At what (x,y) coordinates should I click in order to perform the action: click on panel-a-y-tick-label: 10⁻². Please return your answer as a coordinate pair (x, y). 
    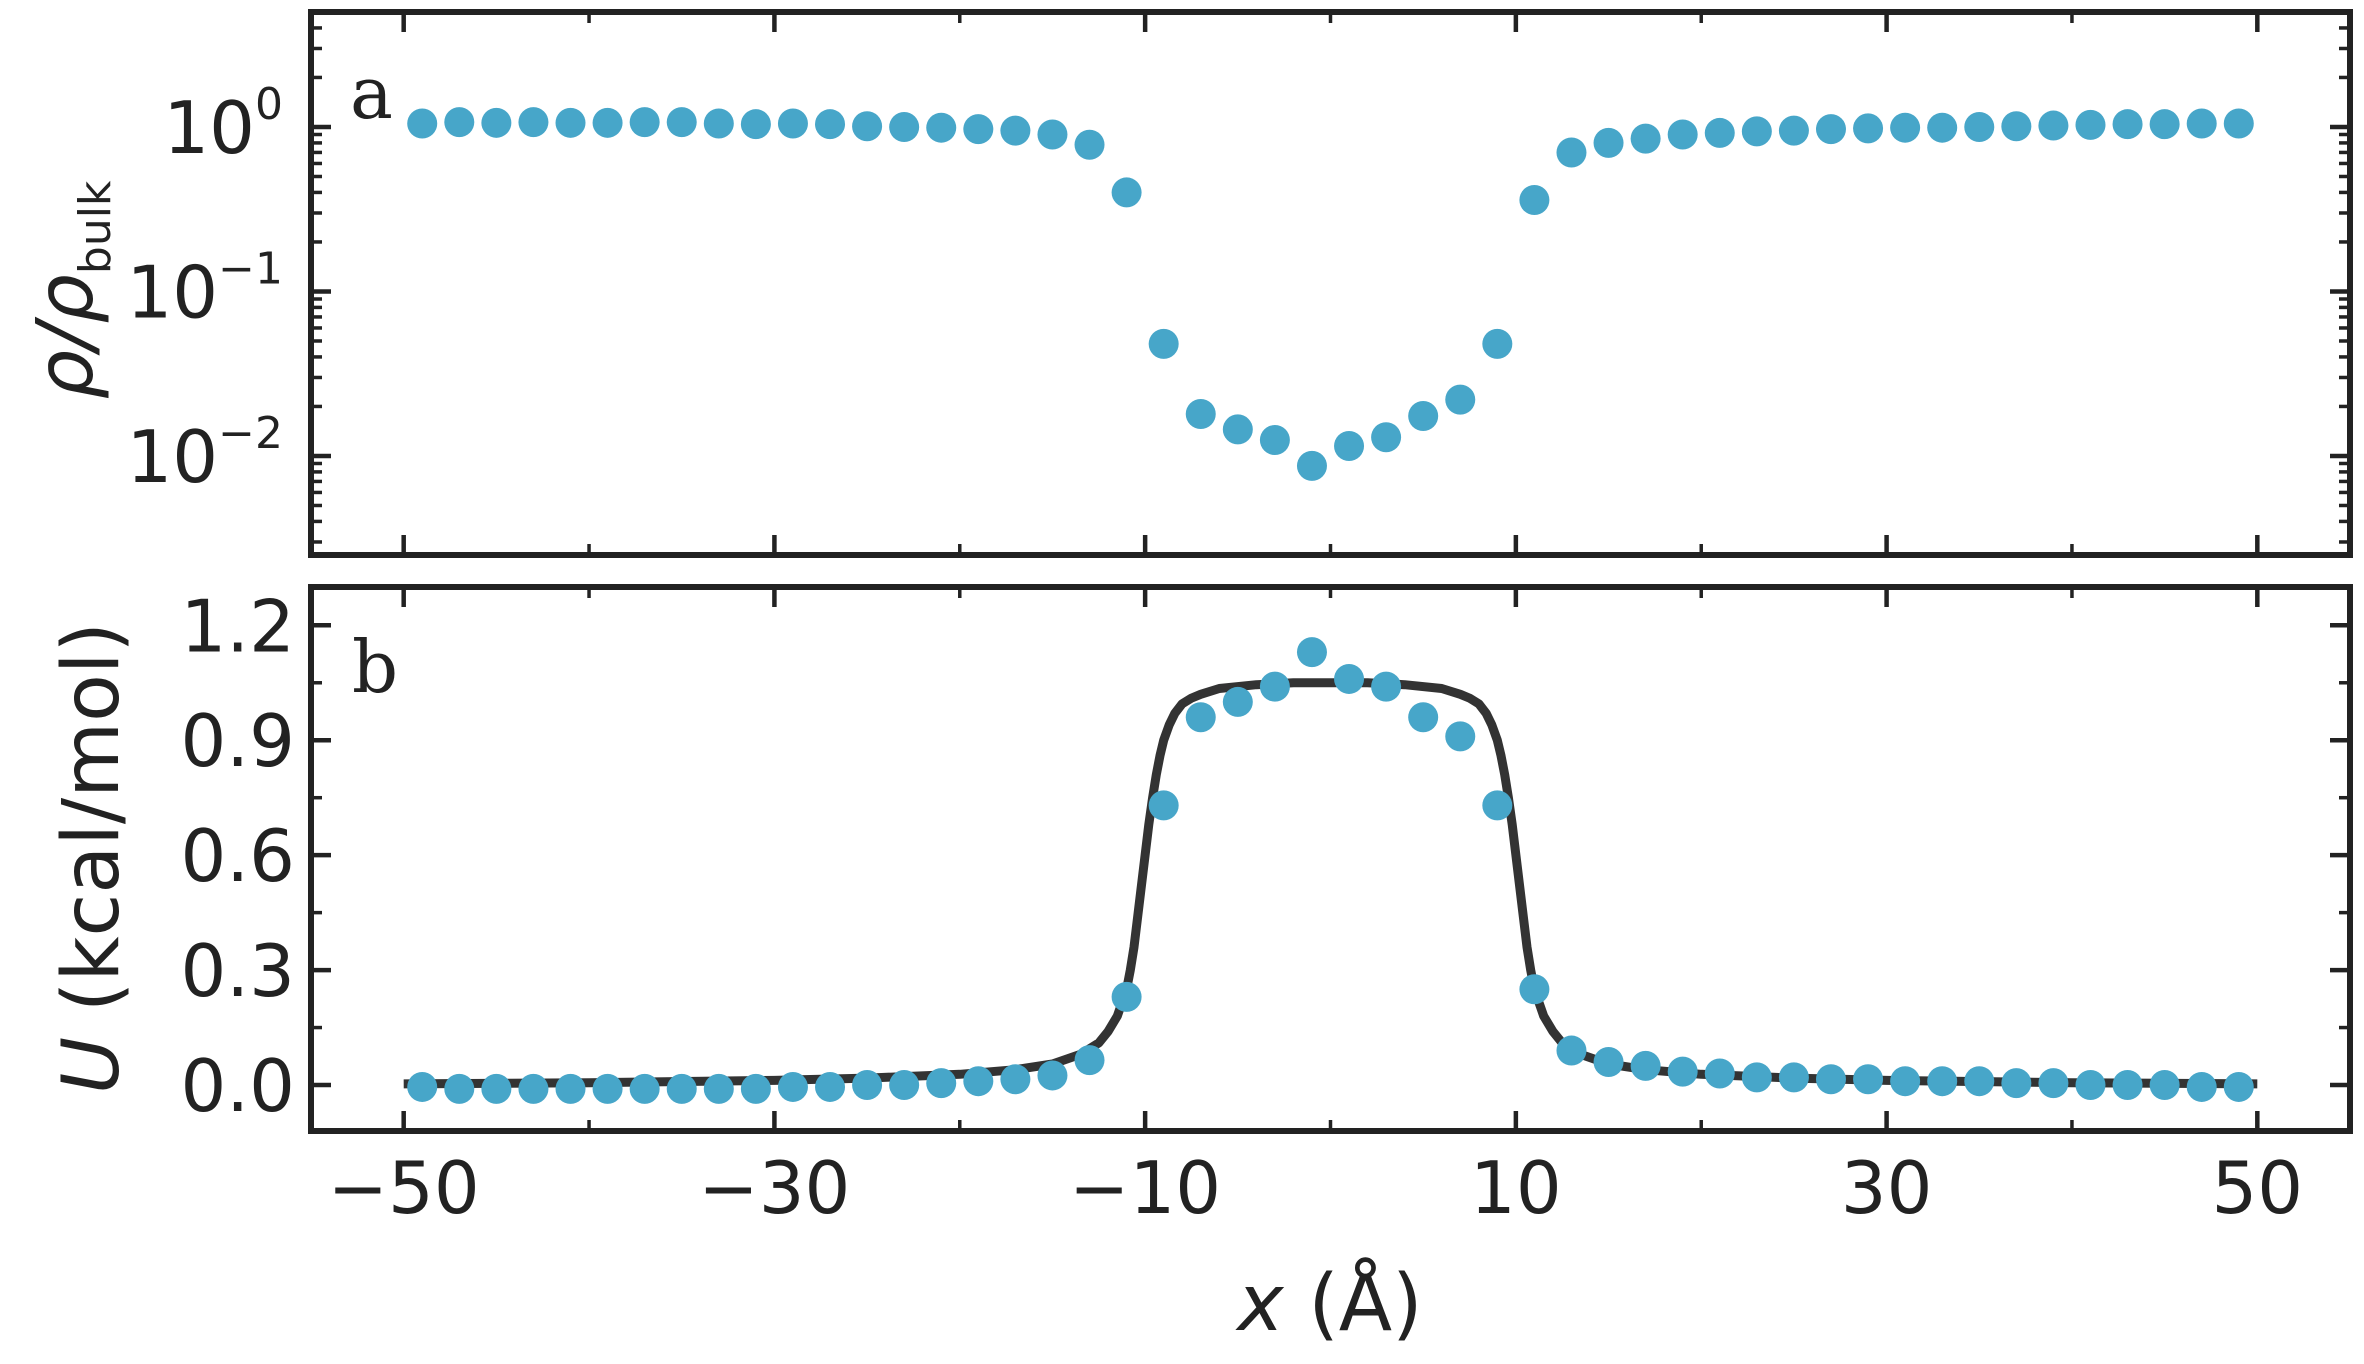
    Looking at the image, I should click on (205, 453).